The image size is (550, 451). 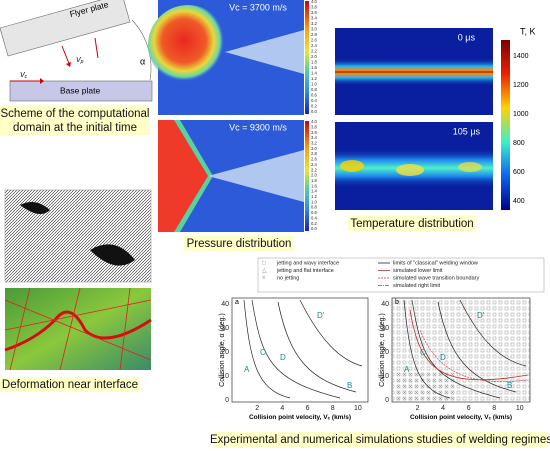 What do you see at coordinates (314, 111) in the screenshot?
I see `colorbar-tick-label: 0.0` at bounding box center [314, 111].